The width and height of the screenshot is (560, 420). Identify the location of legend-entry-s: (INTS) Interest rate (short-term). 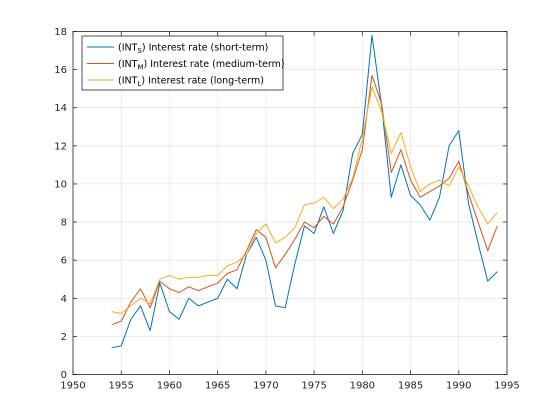
(177, 49).